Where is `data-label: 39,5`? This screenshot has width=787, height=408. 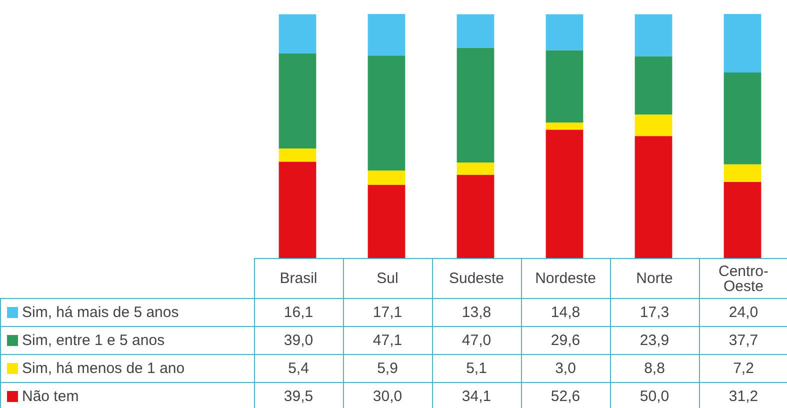 data-label: 39,5 is located at coordinates (298, 395).